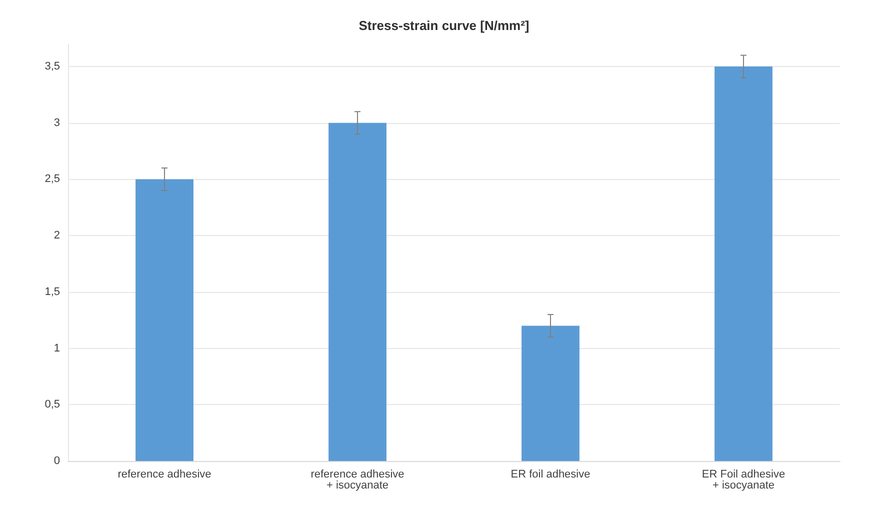 This screenshot has width=888, height=519. I want to click on y-tick-label: 0, so click(57, 461).